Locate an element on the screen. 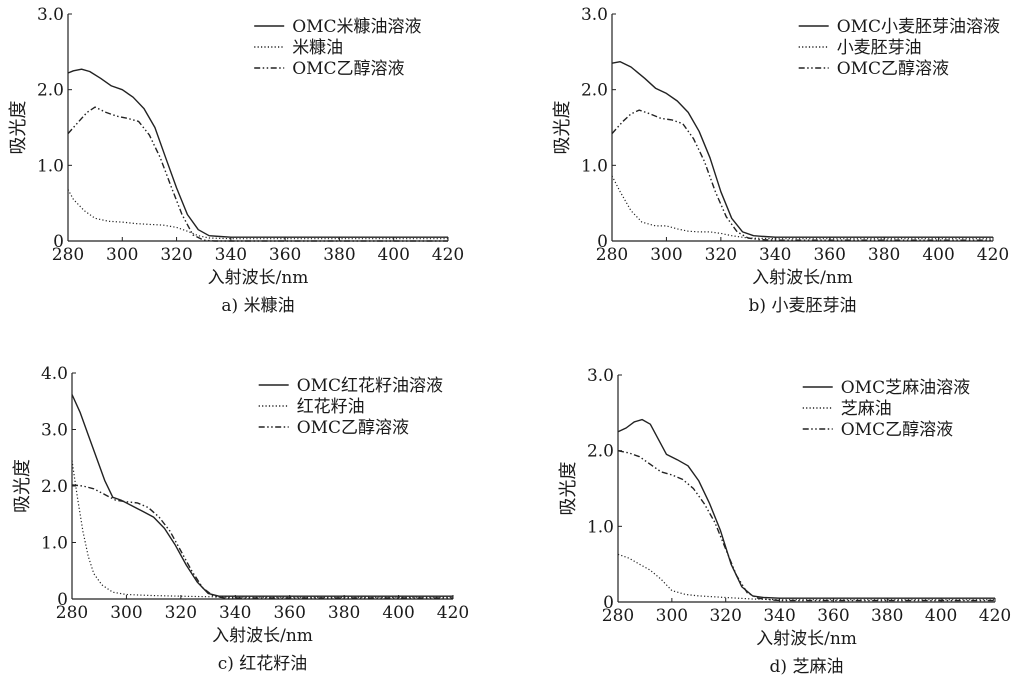 This screenshot has width=1022, height=681. legend-label: OMC小麦胚芽油溶液 is located at coordinates (918, 27).